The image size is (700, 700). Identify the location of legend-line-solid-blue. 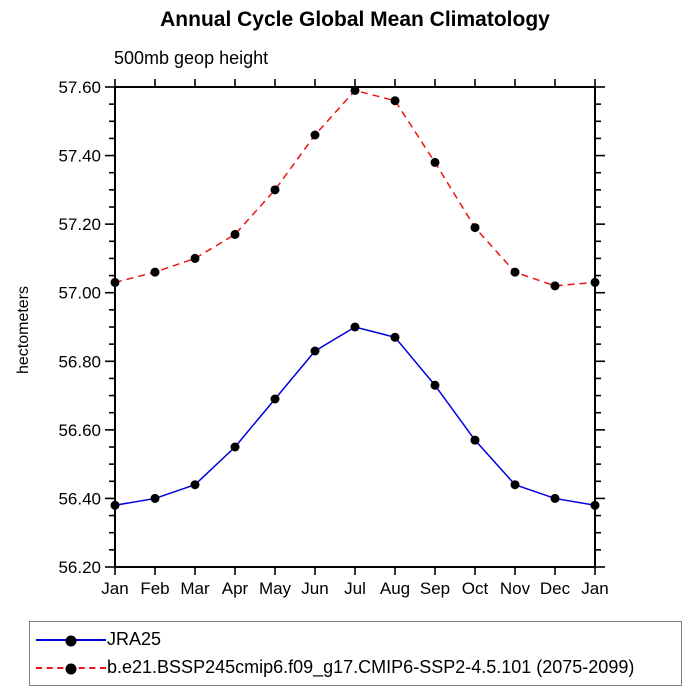
(71, 640).